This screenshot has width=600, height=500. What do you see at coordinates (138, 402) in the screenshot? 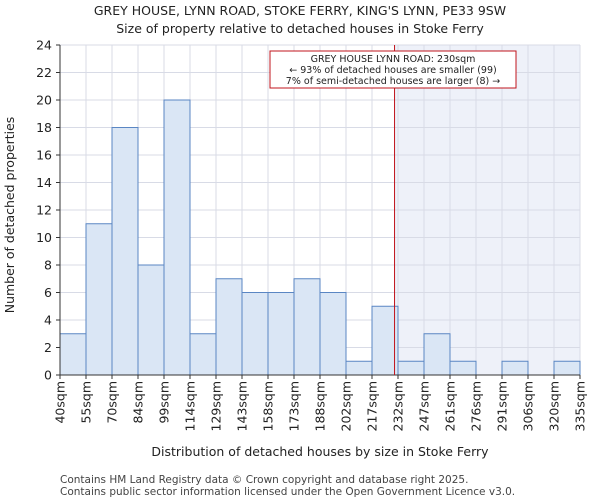
I see `x-tick-label: 84sqm` at bounding box center [138, 402].